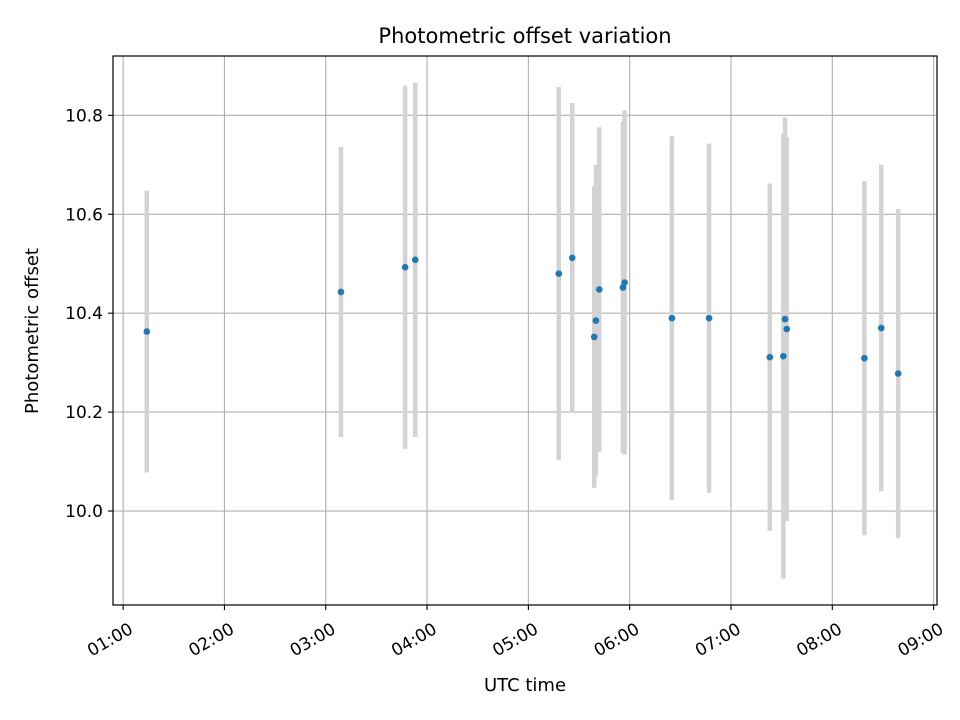 The image size is (960, 720). Describe the element at coordinates (522, 315) in the screenshot. I see `point-layer` at that location.